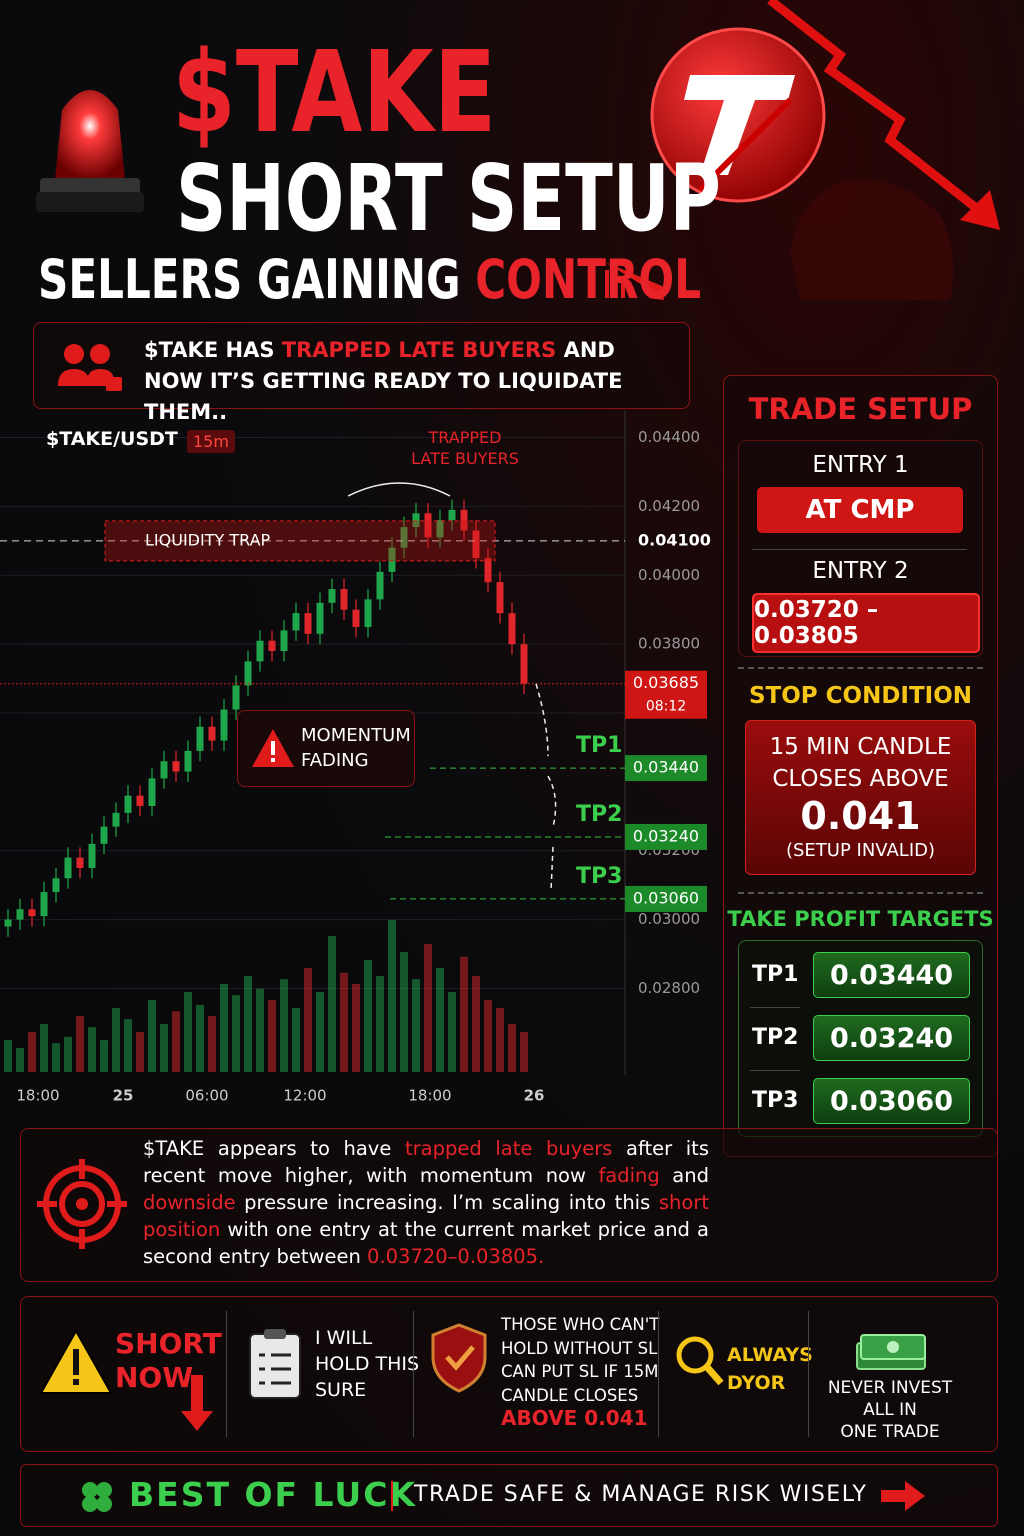 The height and width of the screenshot is (1536, 1024). I want to click on tagline: SELLERS GAINING CONTROL, so click(369, 279).